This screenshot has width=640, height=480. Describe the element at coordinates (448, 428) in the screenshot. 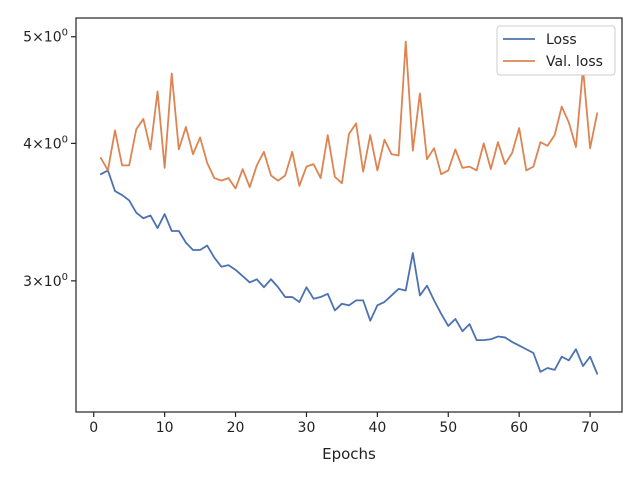

I see `x-tick-label: 50` at that location.